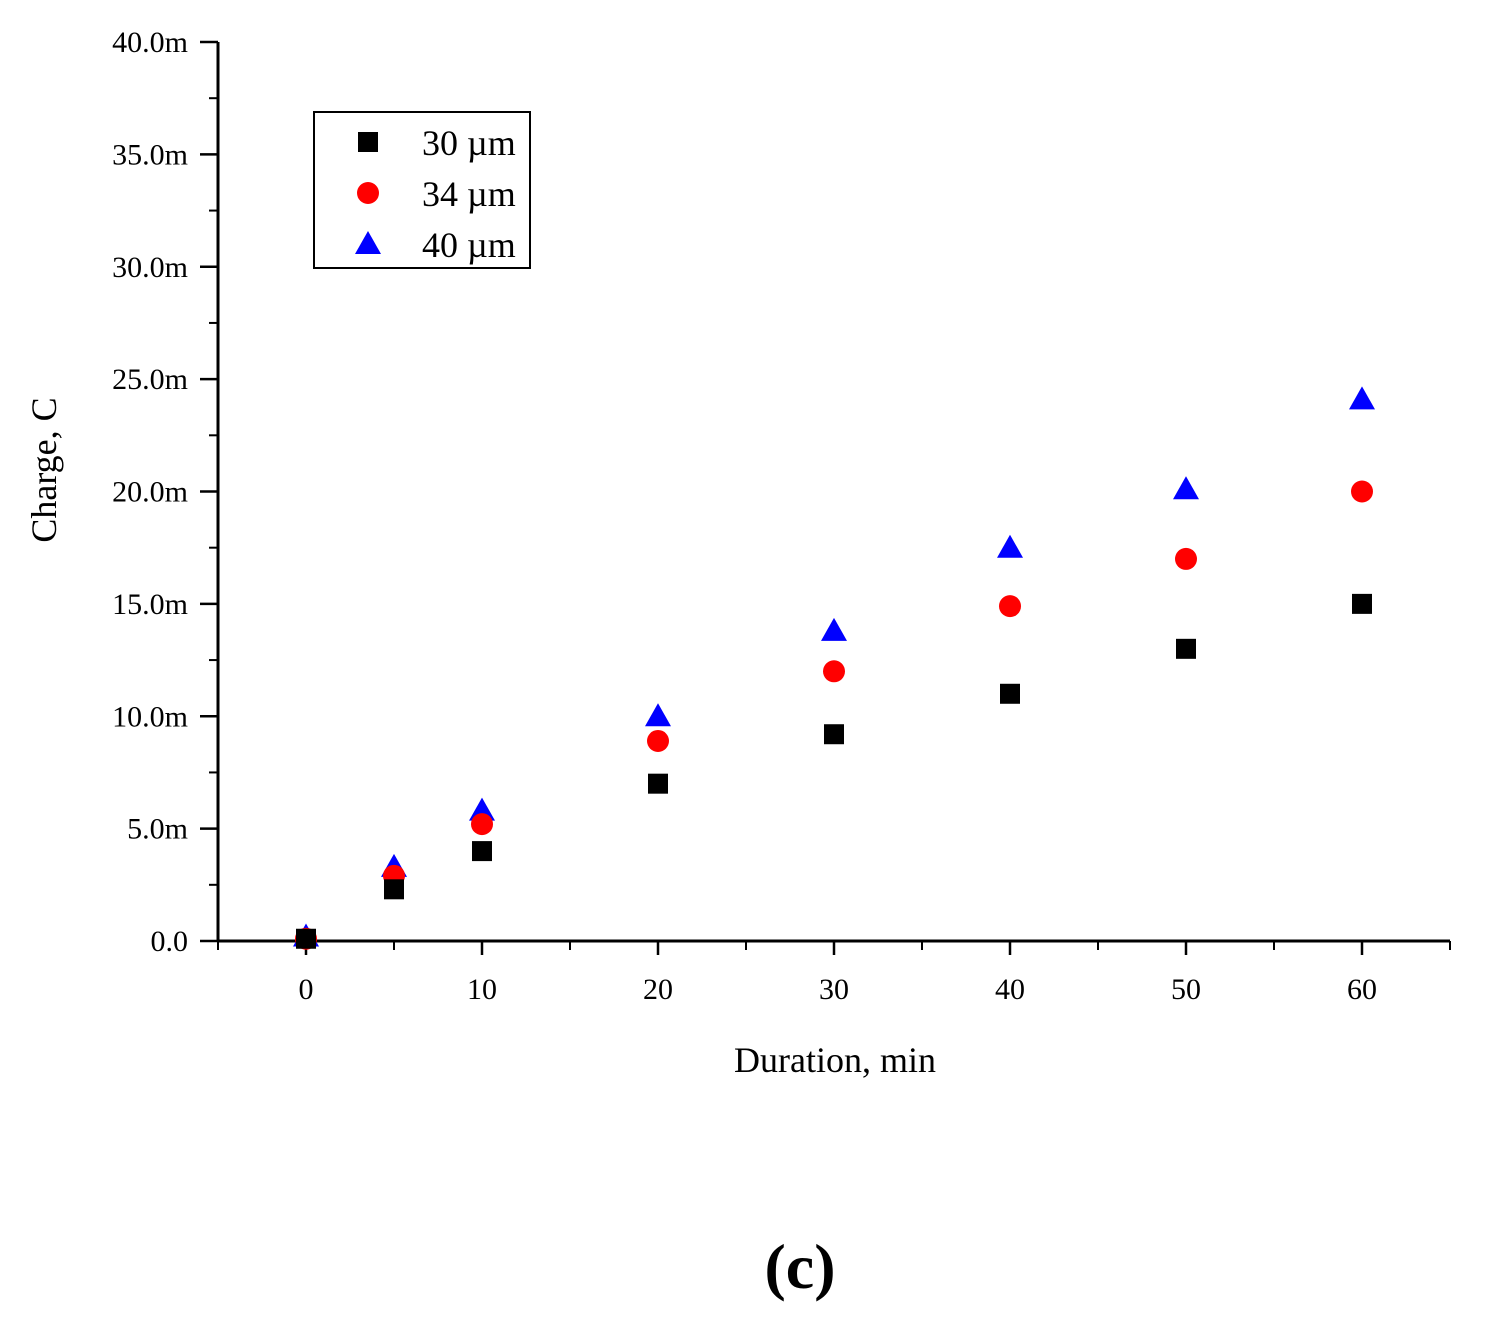 This screenshot has height=1328, width=1503. Describe the element at coordinates (368, 193) in the screenshot. I see `legend-marker-circle` at that location.